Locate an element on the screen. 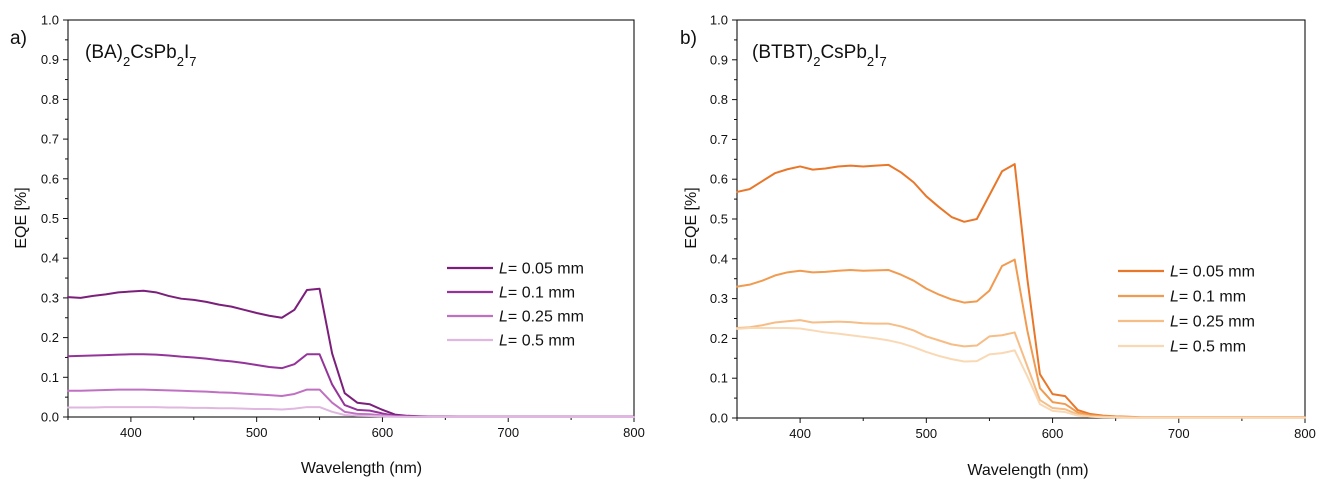 This screenshot has height=481, width=1320. compound-label: (BA)2CsPb2I7 is located at coordinates (140, 55).